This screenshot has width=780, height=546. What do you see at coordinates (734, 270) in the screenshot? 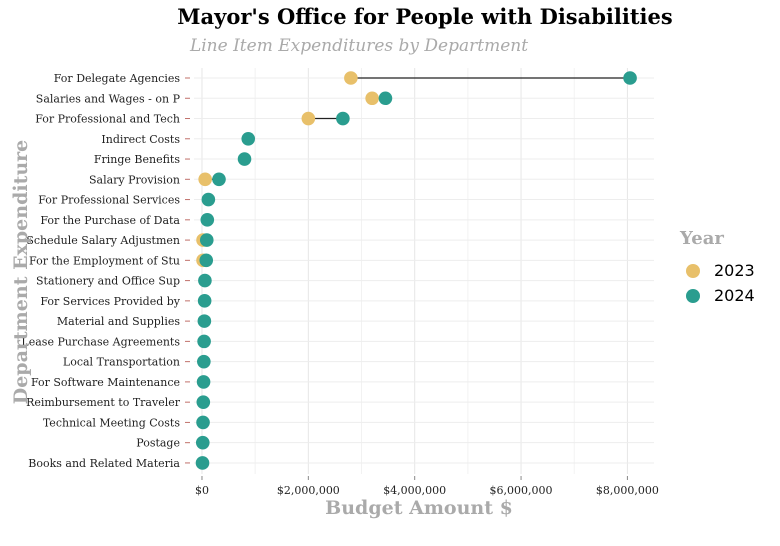
I see `legend-label-2023: 2023` at bounding box center [734, 270].